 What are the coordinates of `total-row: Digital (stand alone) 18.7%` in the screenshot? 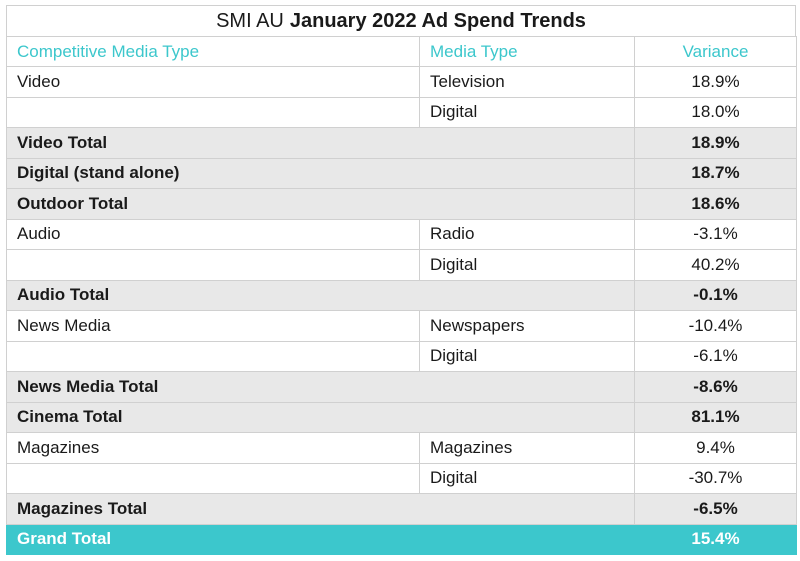 It's located at (401, 173).